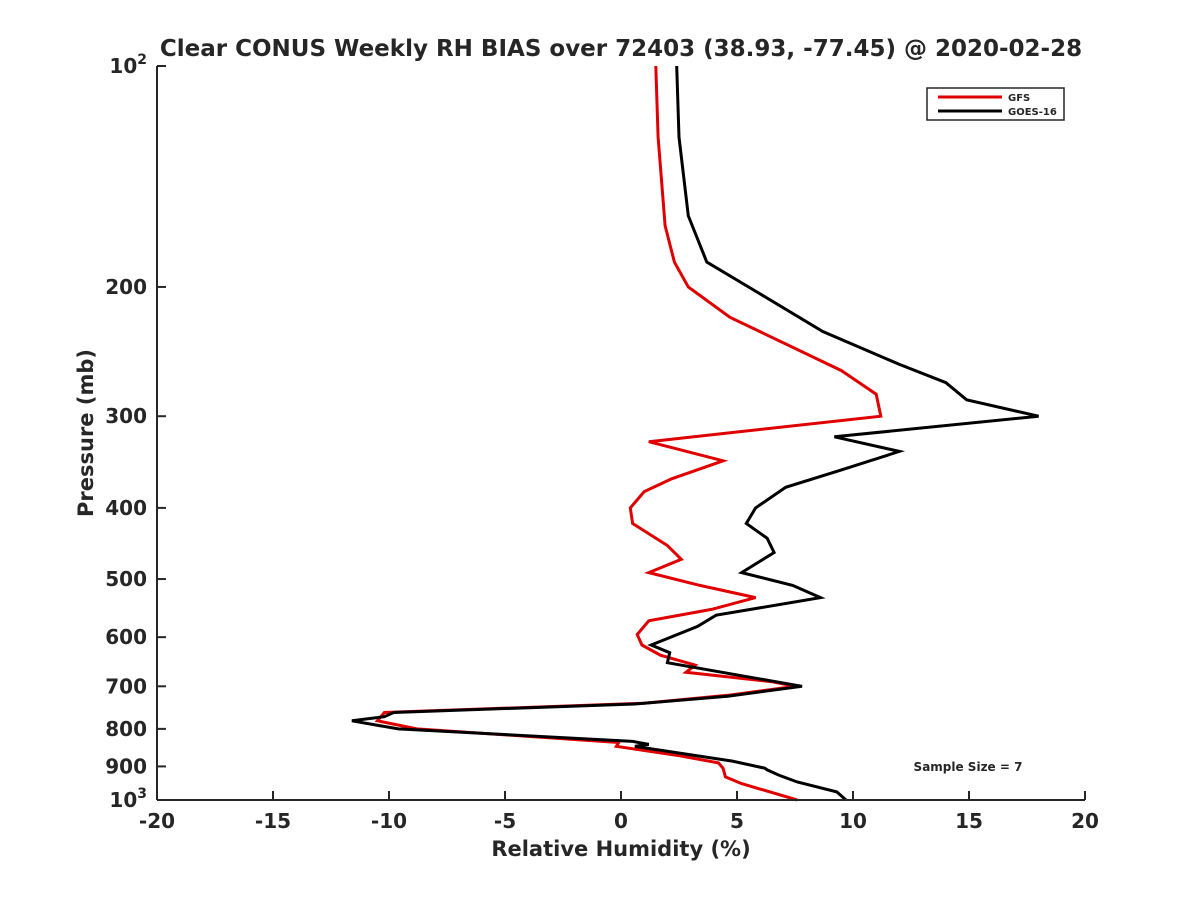 This screenshot has width=1200, height=900. What do you see at coordinates (128, 65) in the screenshot?
I see `y-tick-label: 10²` at bounding box center [128, 65].